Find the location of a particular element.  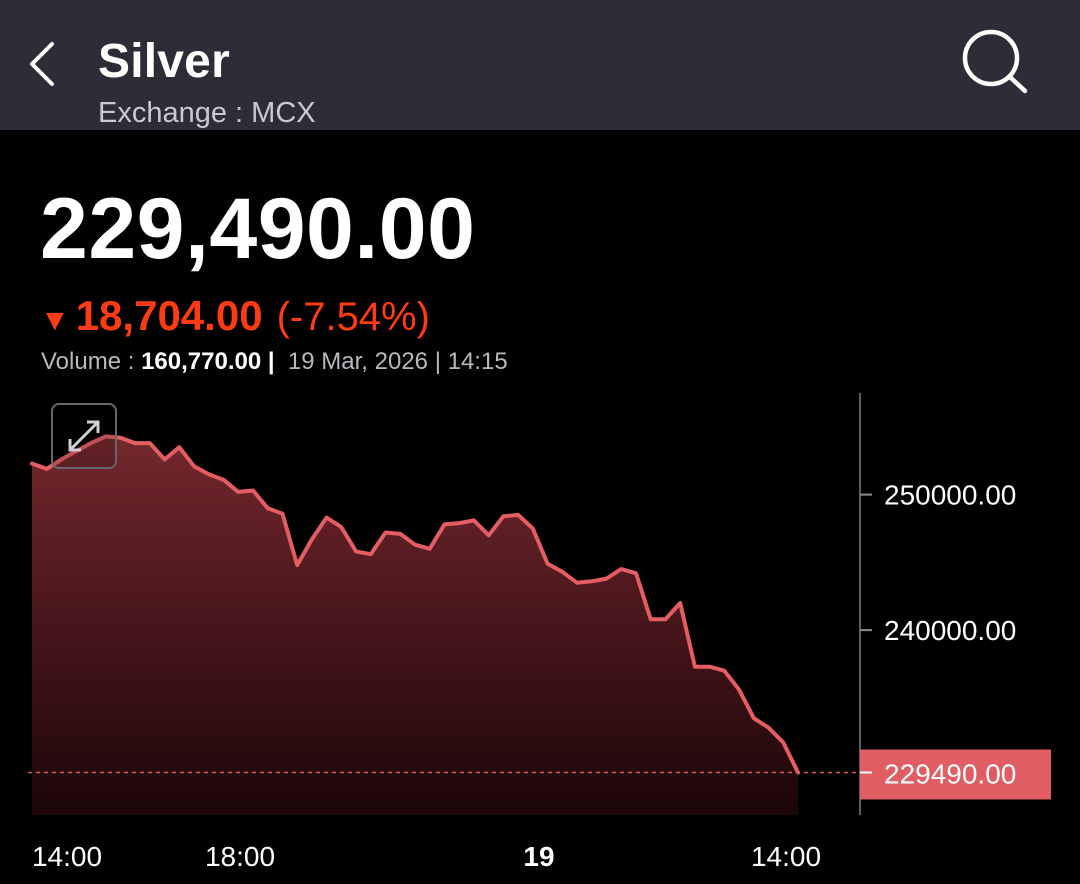

volume-label: Volume : is located at coordinates (88, 361).